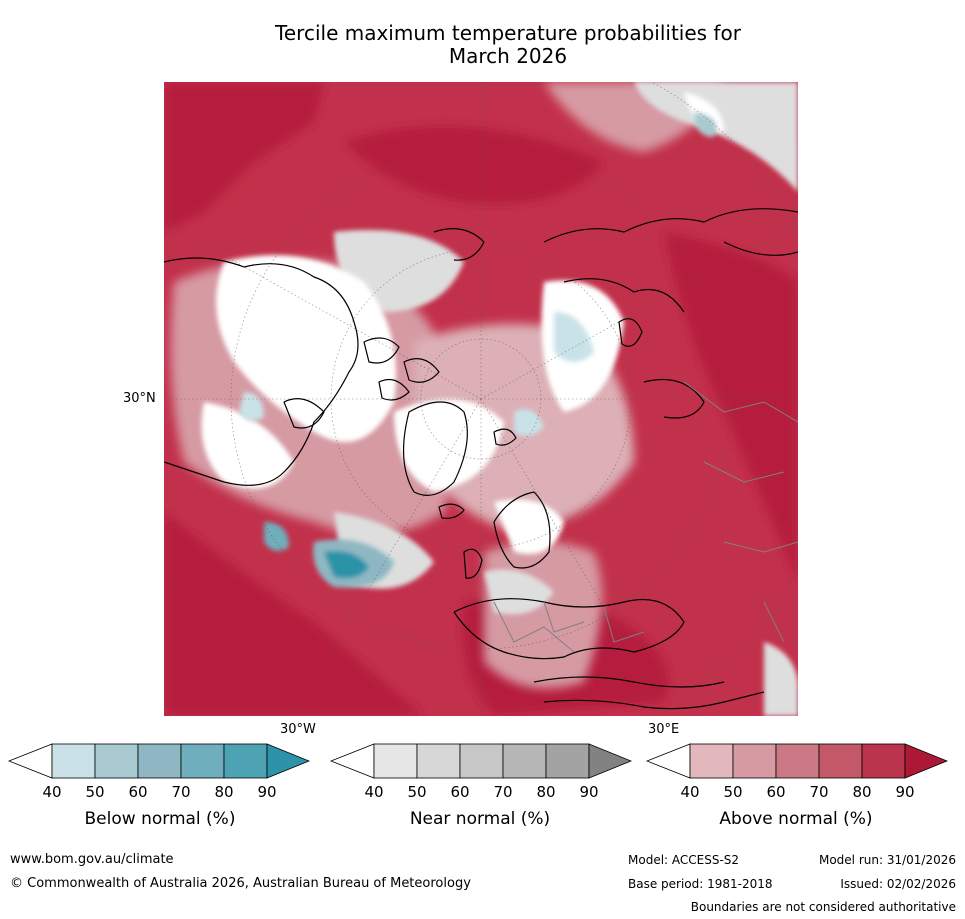 Image resolution: width=965 pixels, height=919 pixels. I want to click on colorbar-near-normal-label: Near normal (%), so click(480, 819).